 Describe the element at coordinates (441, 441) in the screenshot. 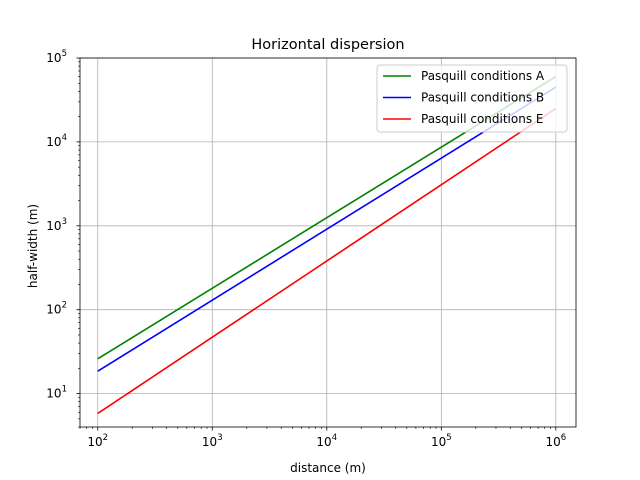

I see `x-tick-label: 10⁵` at that location.